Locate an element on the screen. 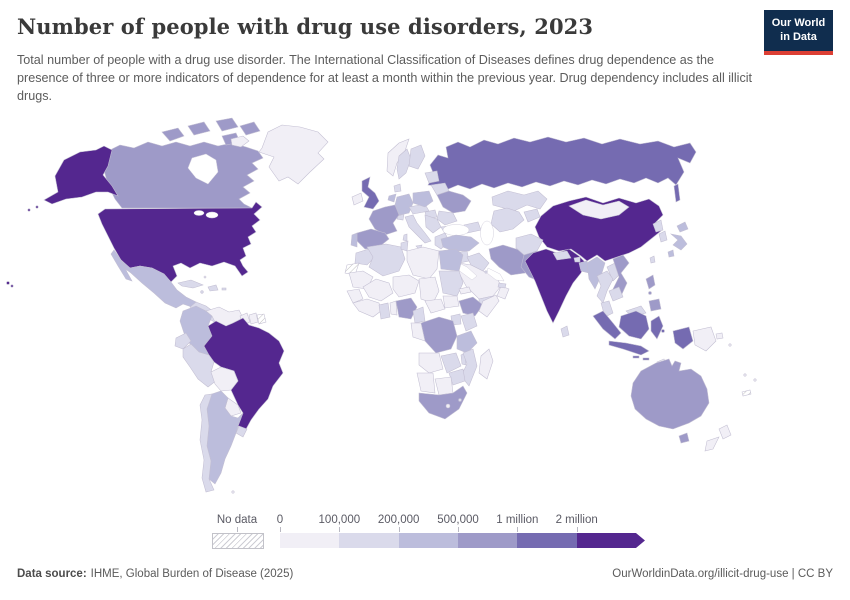 The image size is (850, 600). country-puerto-rico is located at coordinates (224, 289).